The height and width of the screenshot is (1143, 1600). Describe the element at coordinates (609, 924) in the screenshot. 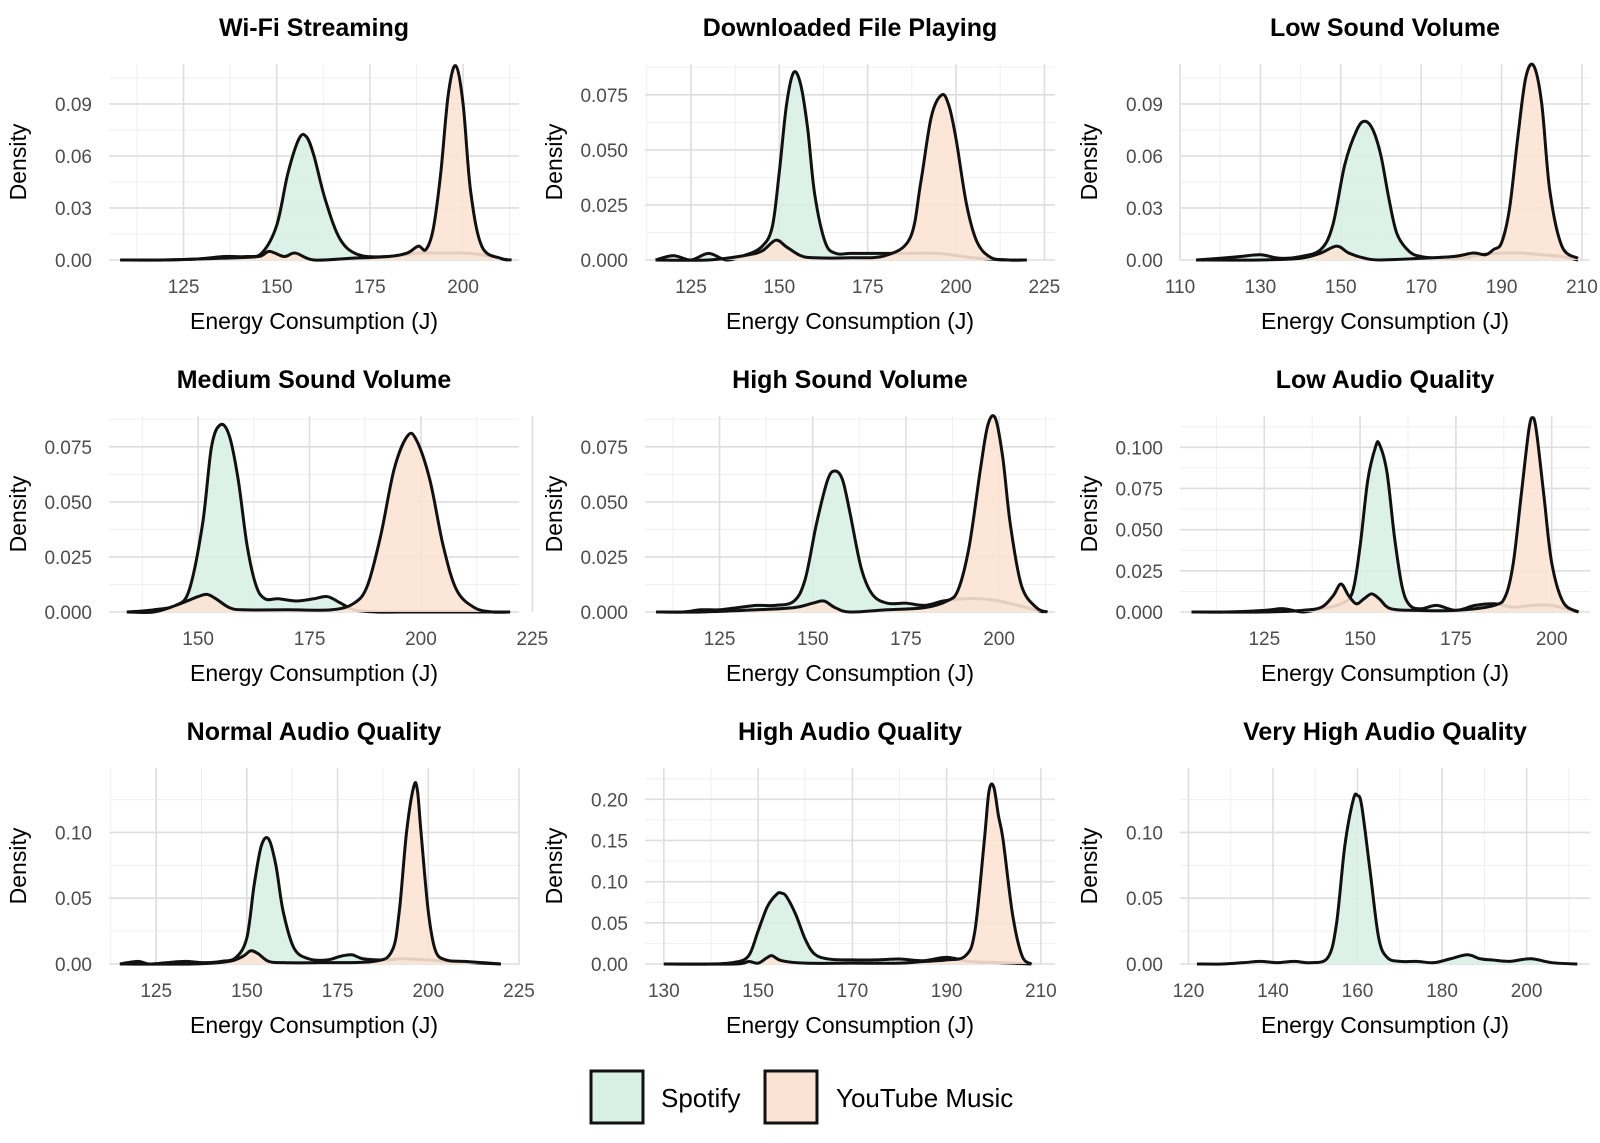

I see `y-tick-label: 0.05` at that location.